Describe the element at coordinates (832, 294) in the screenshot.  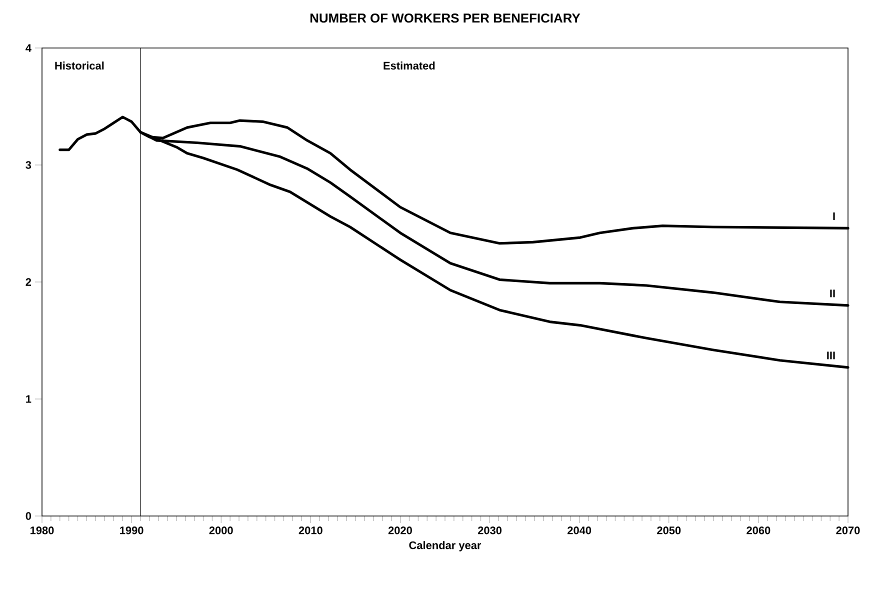
I see `series-label: II` at that location.